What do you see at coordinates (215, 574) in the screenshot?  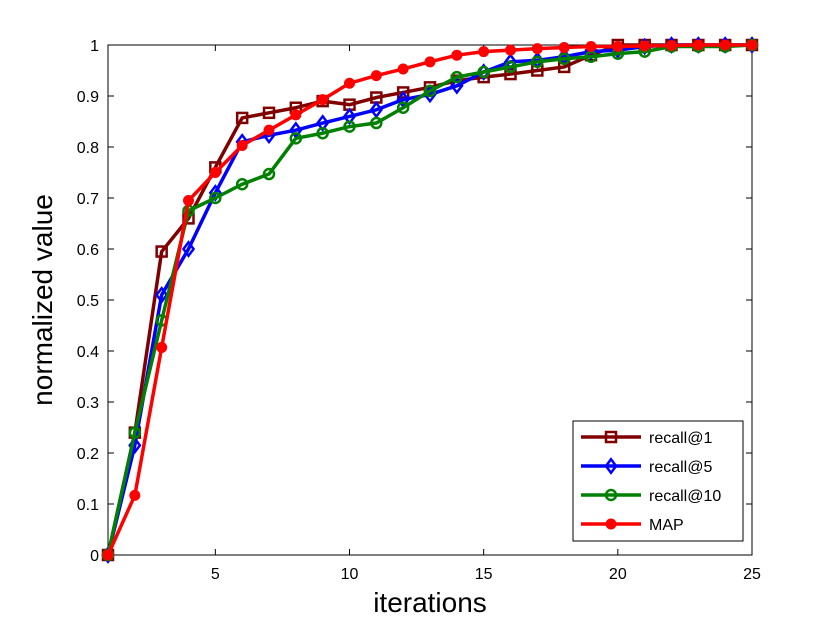 I see `x-tick-label: 5` at bounding box center [215, 574].